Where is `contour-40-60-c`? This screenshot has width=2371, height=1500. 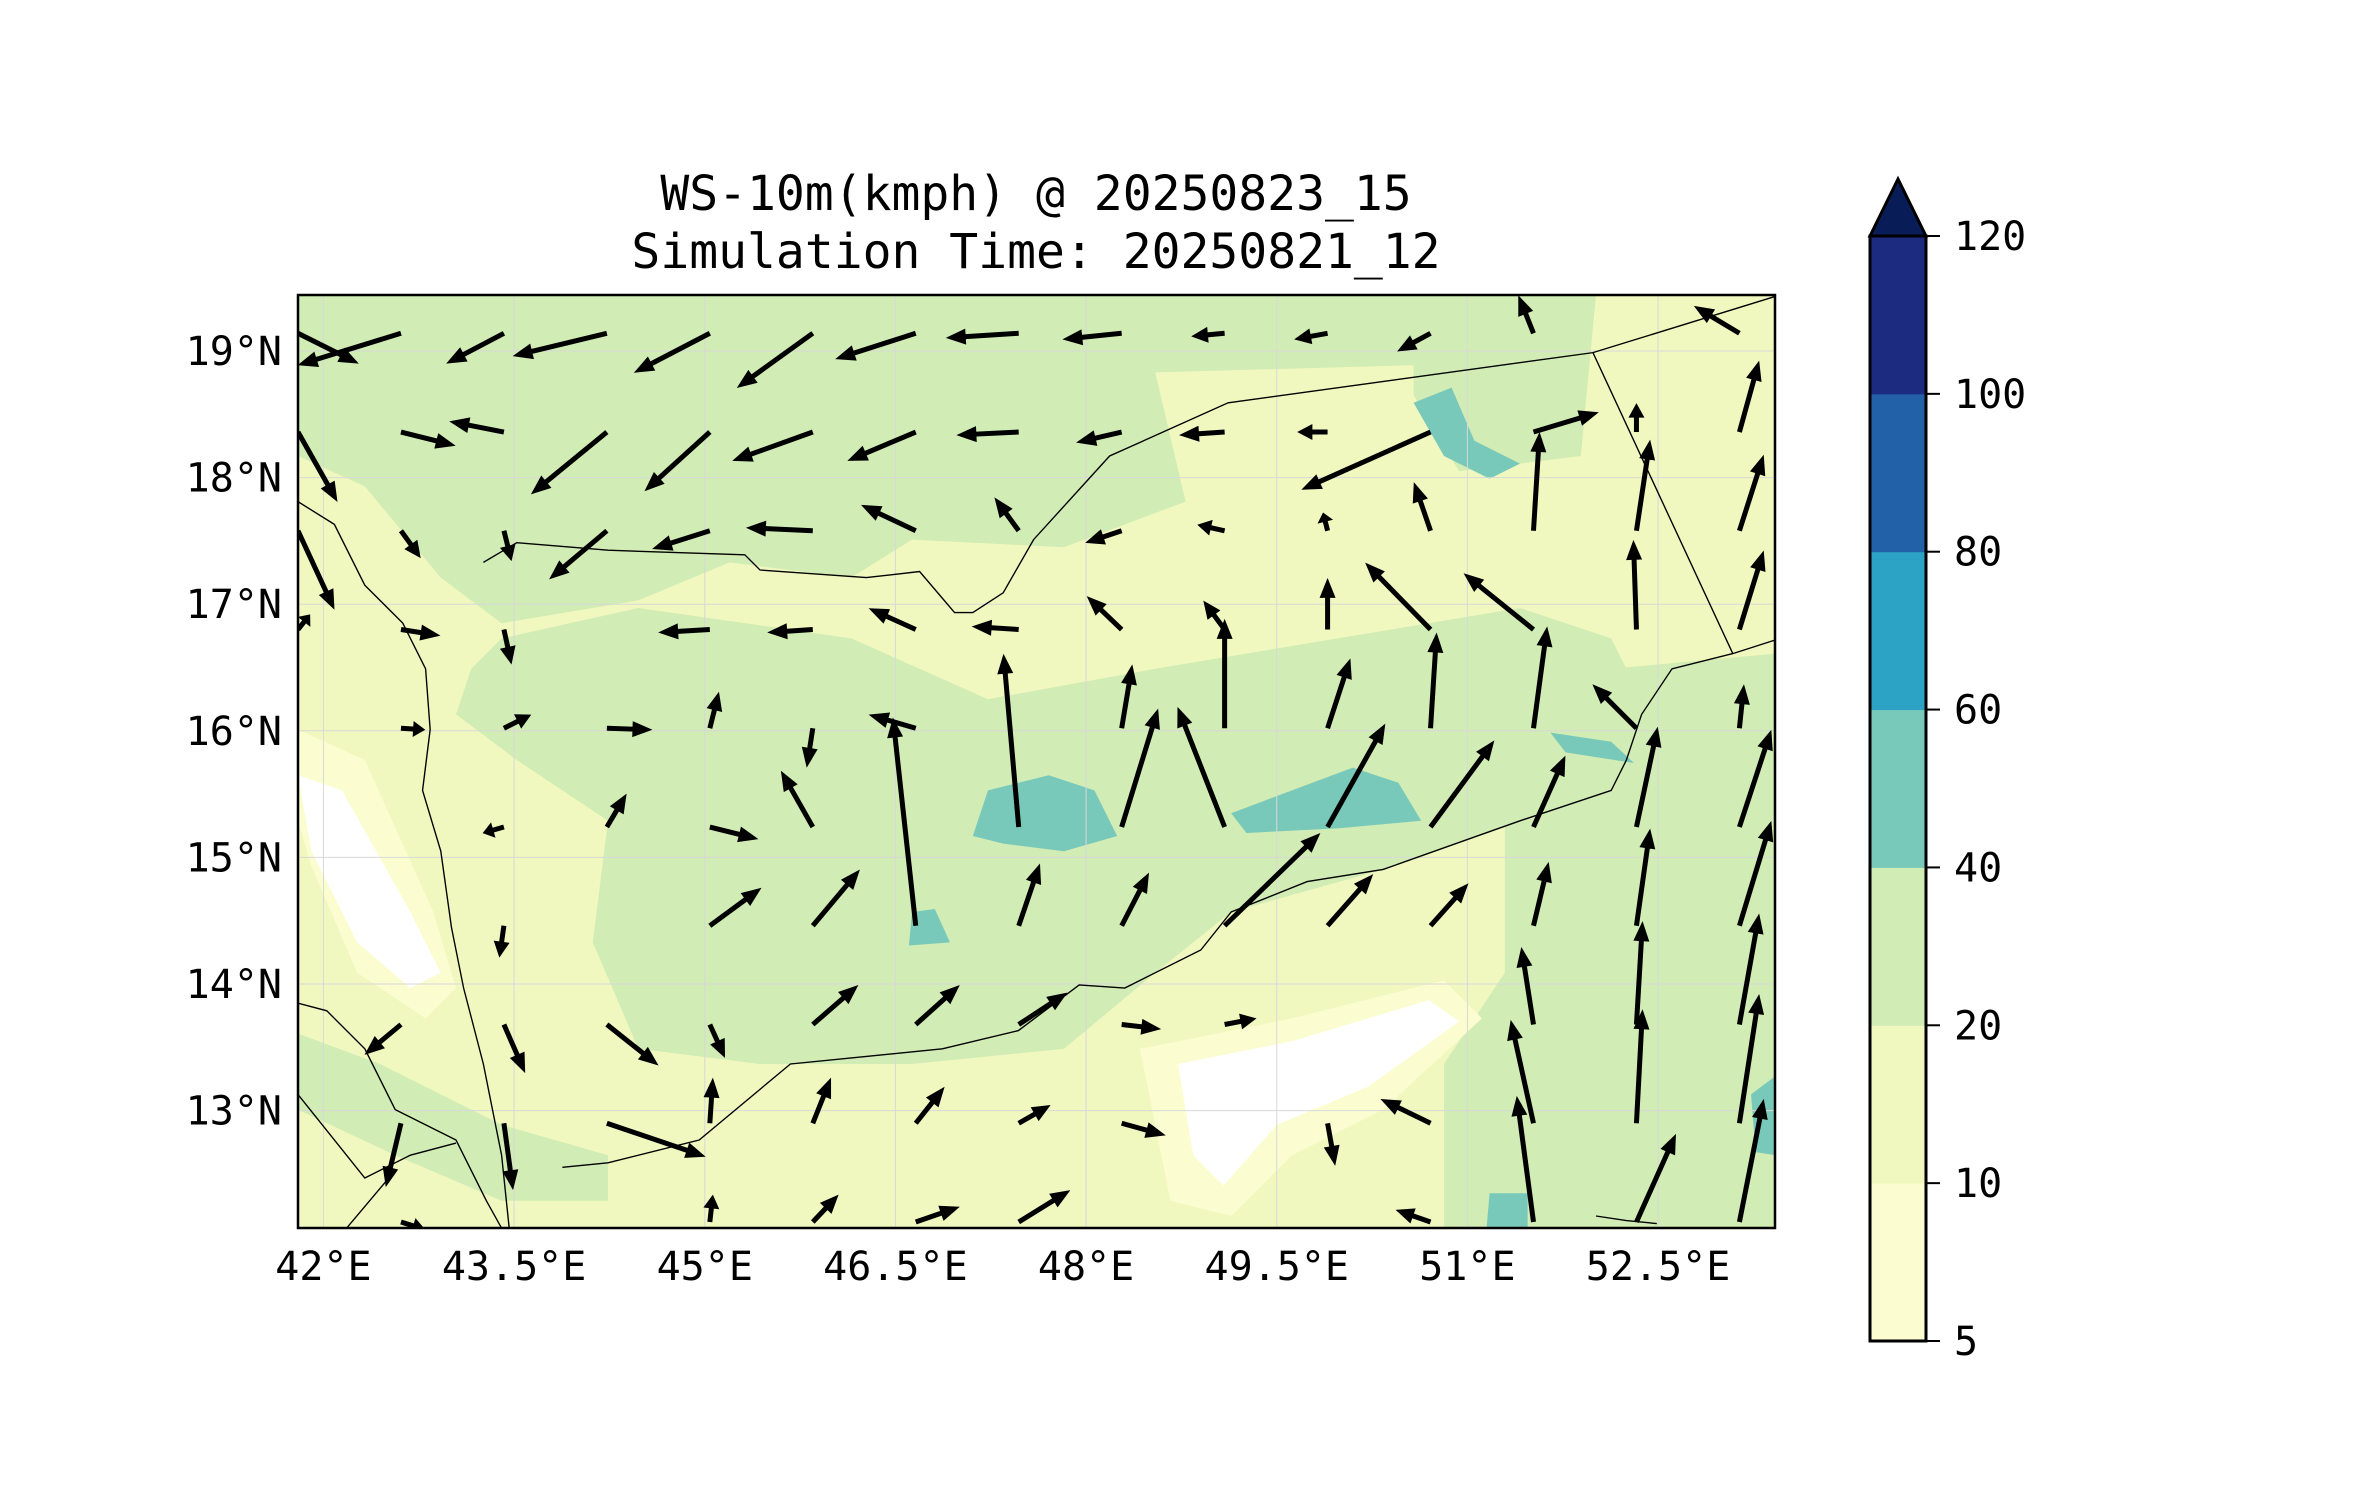 contour-40-60-c is located at coordinates (1466, 433).